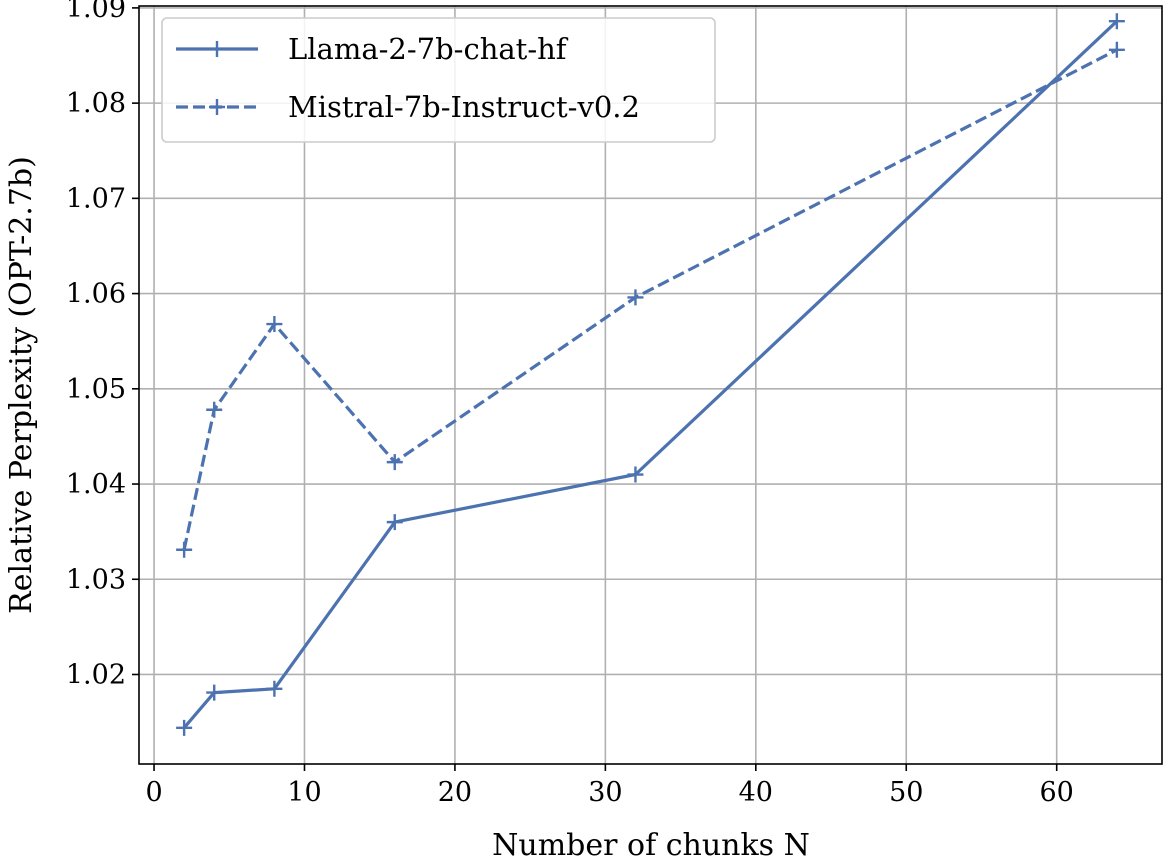  Describe the element at coordinates (756, 792) in the screenshot. I see `x-tick-label: 40` at that location.